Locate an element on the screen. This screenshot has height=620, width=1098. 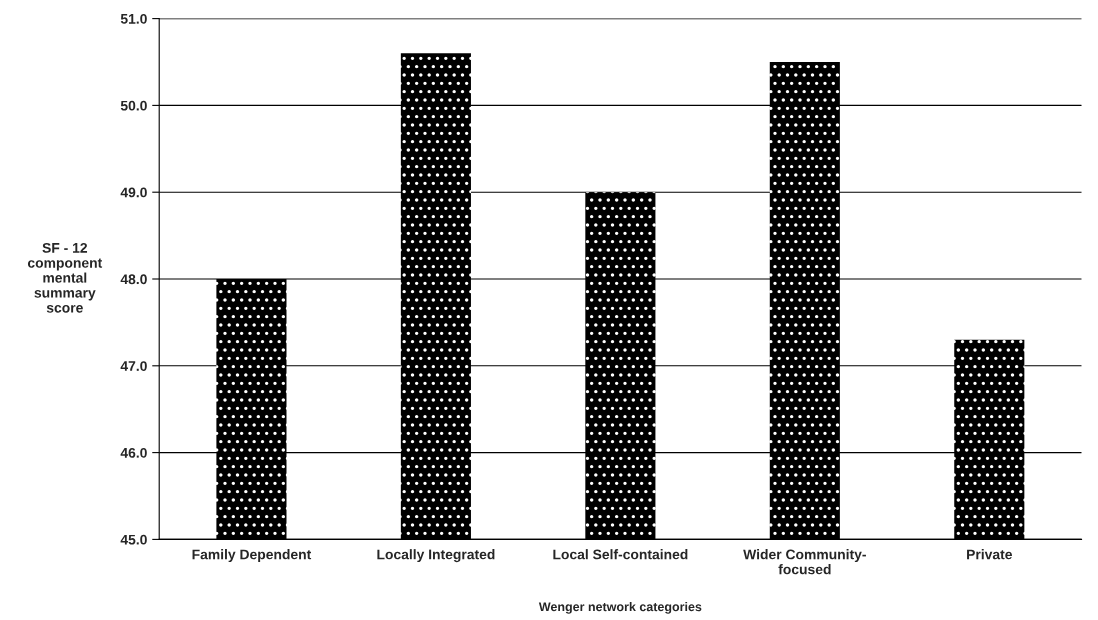
x-tick-label: Family Dependent is located at coordinates (252, 556).